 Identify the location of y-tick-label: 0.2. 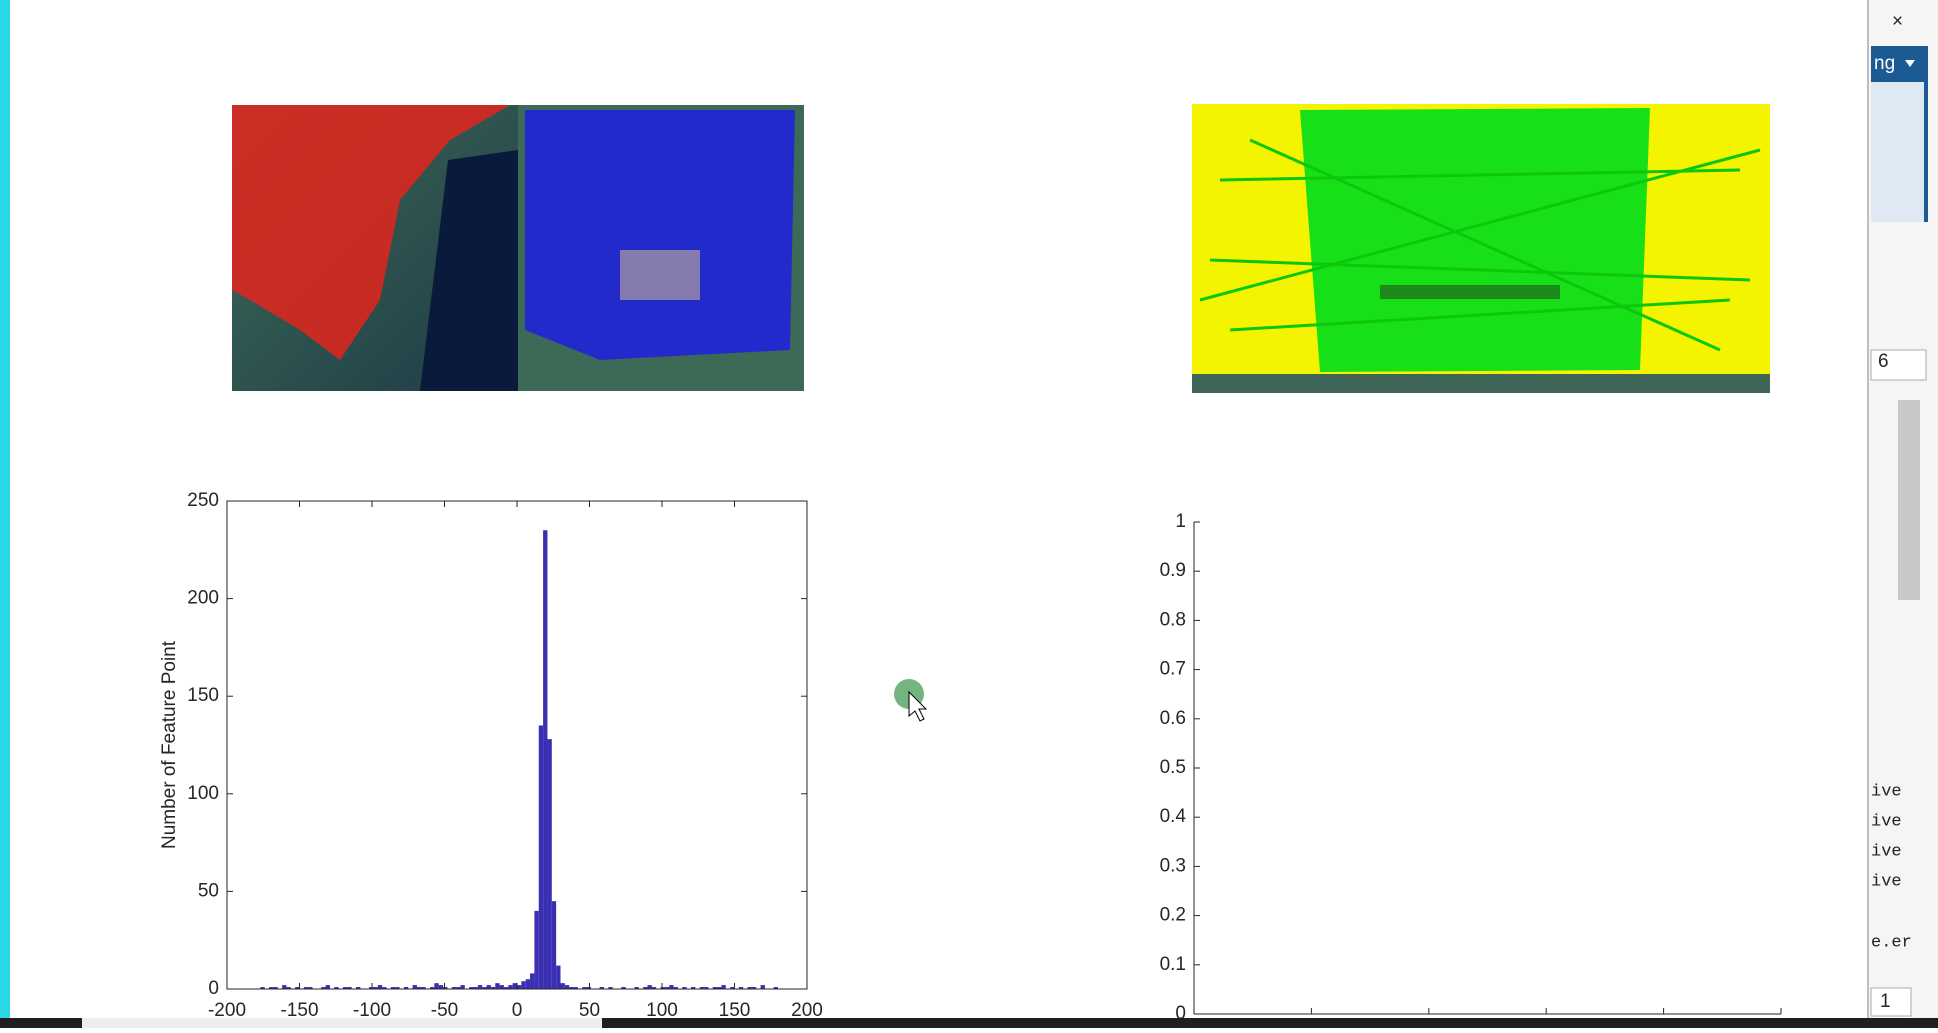
(1173, 915).